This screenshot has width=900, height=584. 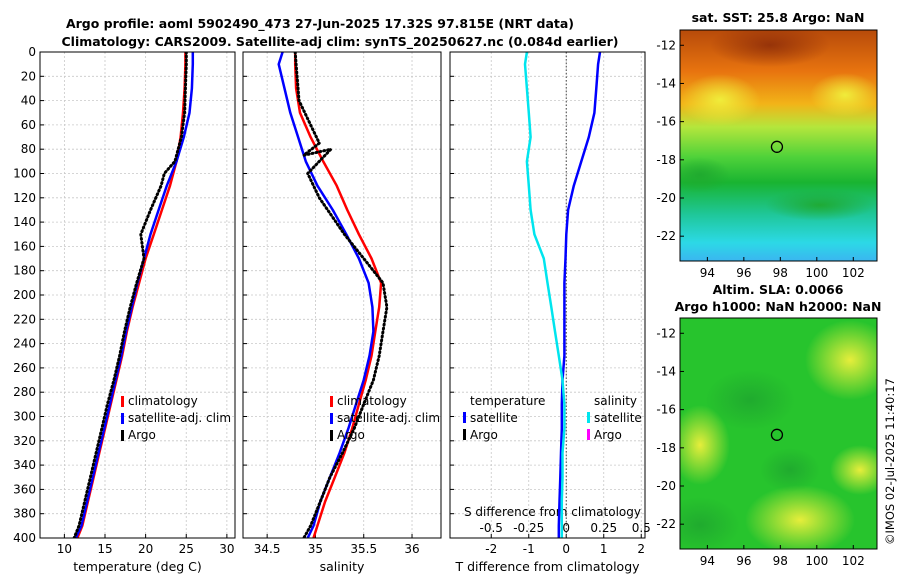 What do you see at coordinates (331, 418) in the screenshot?
I see `legend-swatch-satellite` at bounding box center [331, 418].